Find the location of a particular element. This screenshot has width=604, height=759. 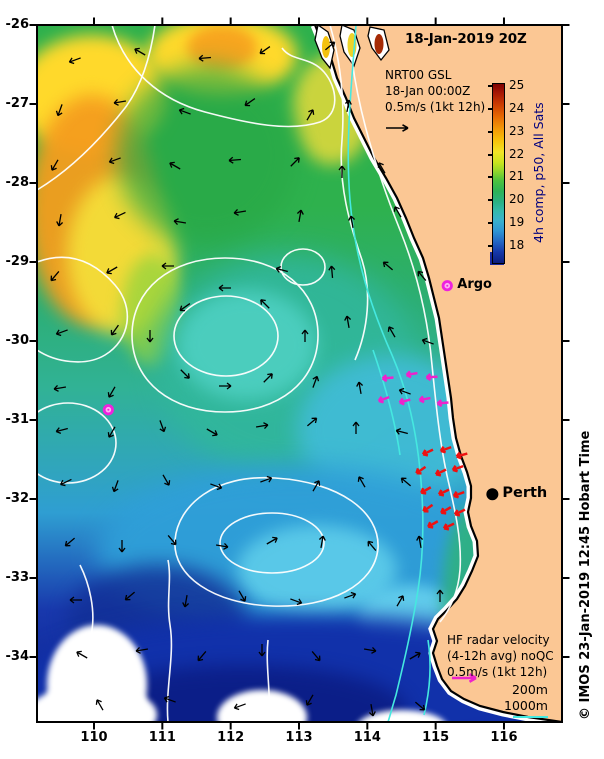

x-tick-label: 110 is located at coordinates (94, 737).